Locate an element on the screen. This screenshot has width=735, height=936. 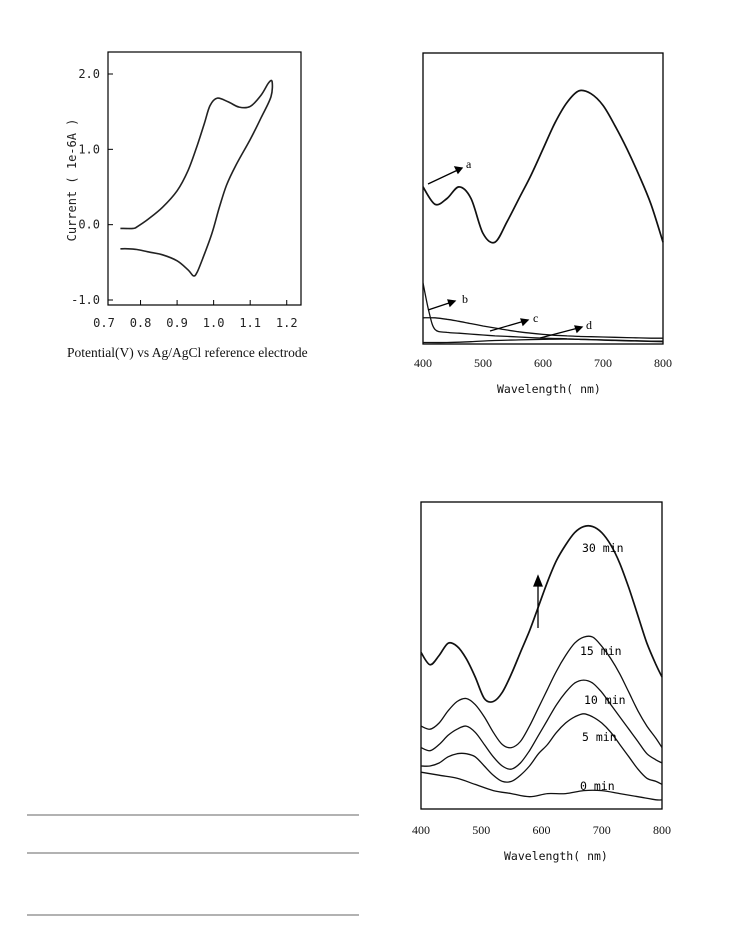
uv2-curves is located at coordinates (541, 662).